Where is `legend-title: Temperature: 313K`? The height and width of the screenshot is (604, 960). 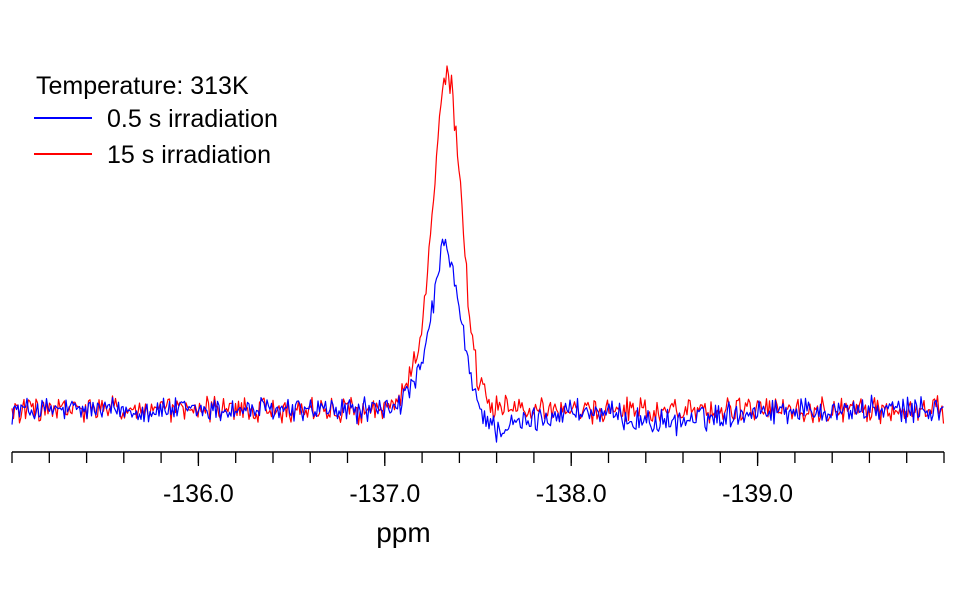
legend-title: Temperature: 313K is located at coordinates (142, 86).